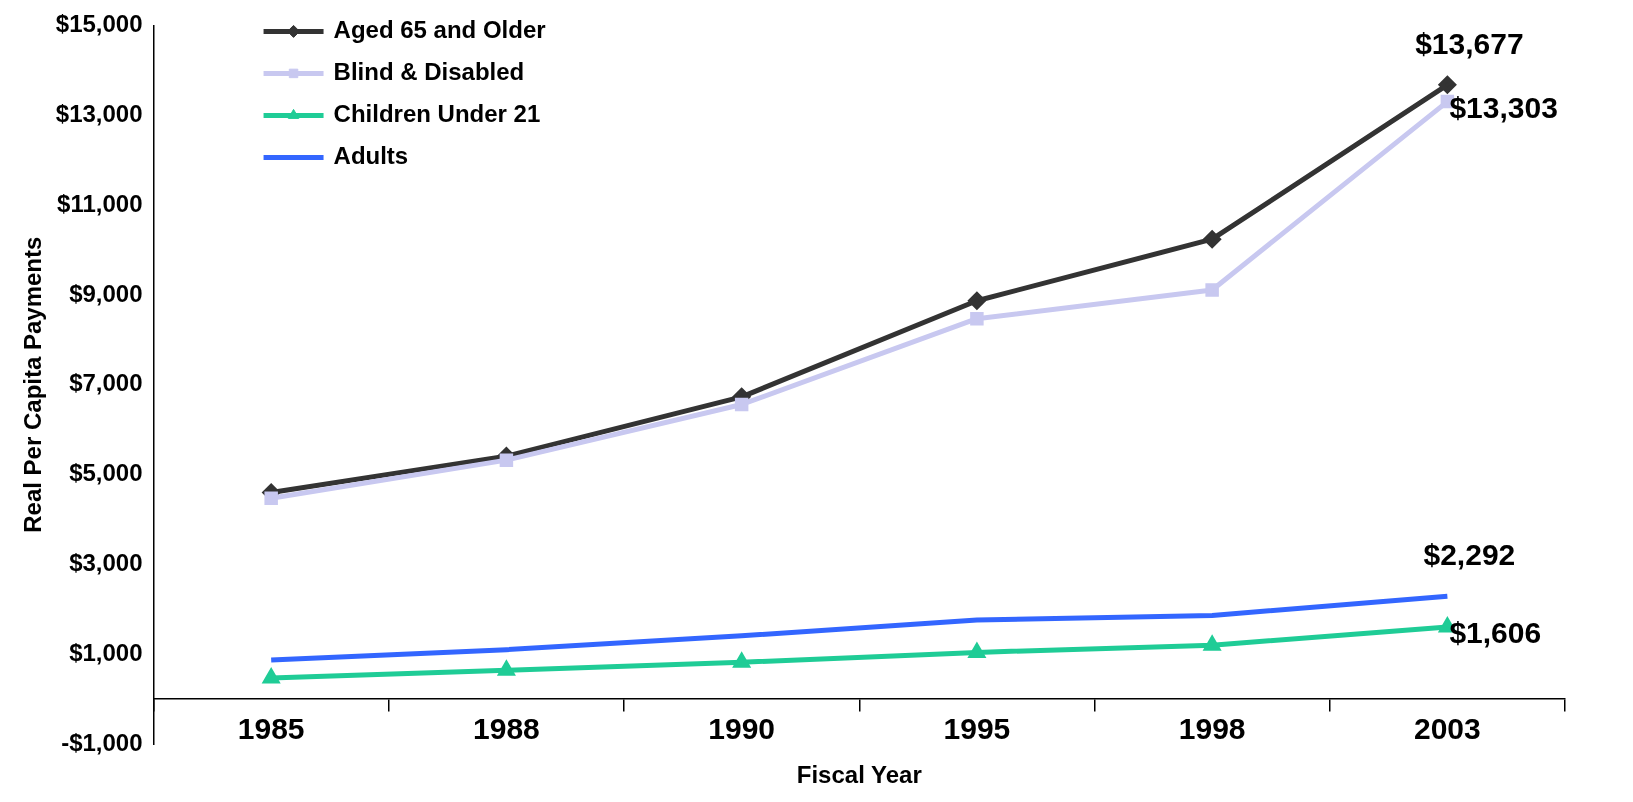  I want to click on y-tick-label: $9,000, so click(106, 293).